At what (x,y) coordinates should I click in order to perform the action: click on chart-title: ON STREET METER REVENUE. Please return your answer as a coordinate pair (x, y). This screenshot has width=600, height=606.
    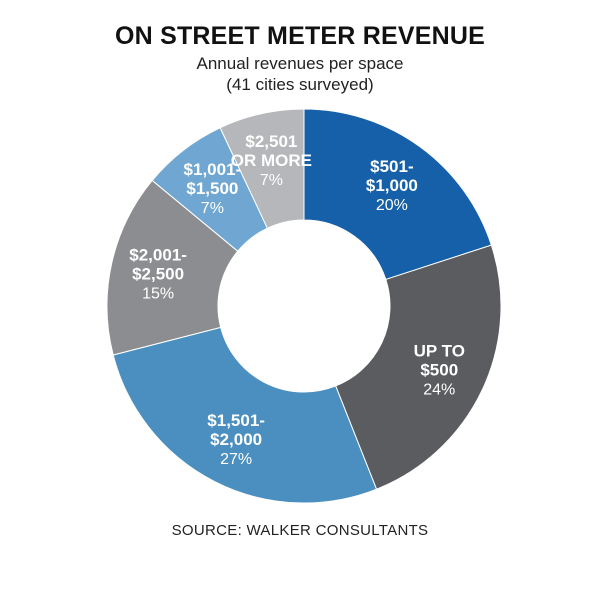
    Looking at the image, I should click on (300, 36).